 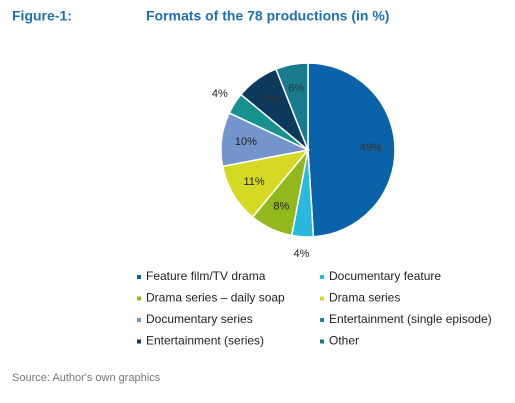 What do you see at coordinates (206, 276) in the screenshot?
I see `legend-label: Feature film/TV drama` at bounding box center [206, 276].